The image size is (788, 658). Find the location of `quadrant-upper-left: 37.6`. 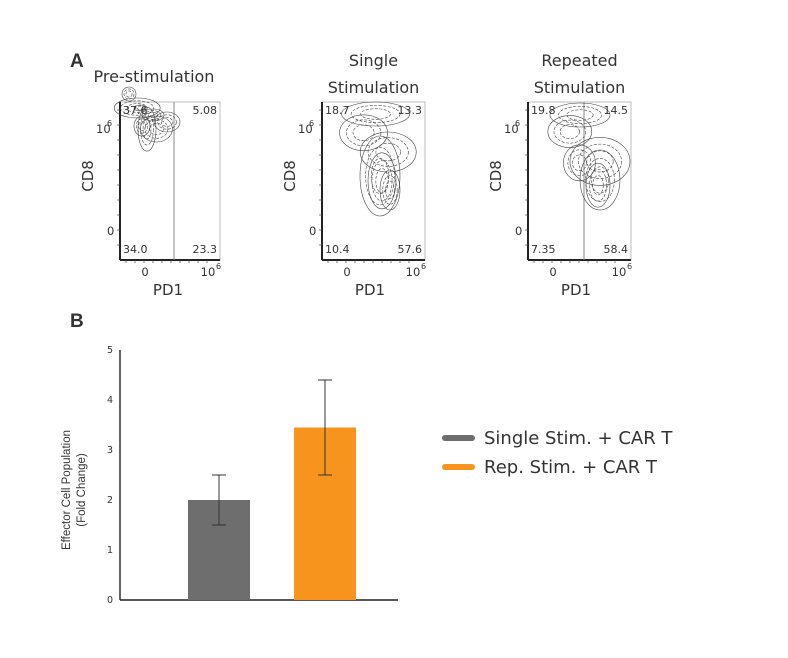

quadrant-upper-left: 37.6 is located at coordinates (135, 110).